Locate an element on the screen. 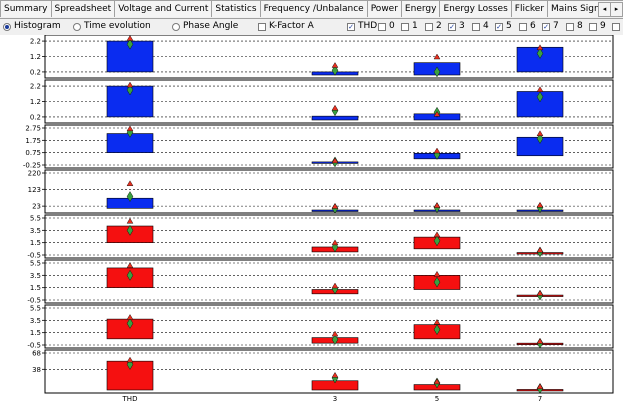 This screenshot has height=418, width=623. checkbox-harmonic-4: ✓ 3 is located at coordinates (456, 26).